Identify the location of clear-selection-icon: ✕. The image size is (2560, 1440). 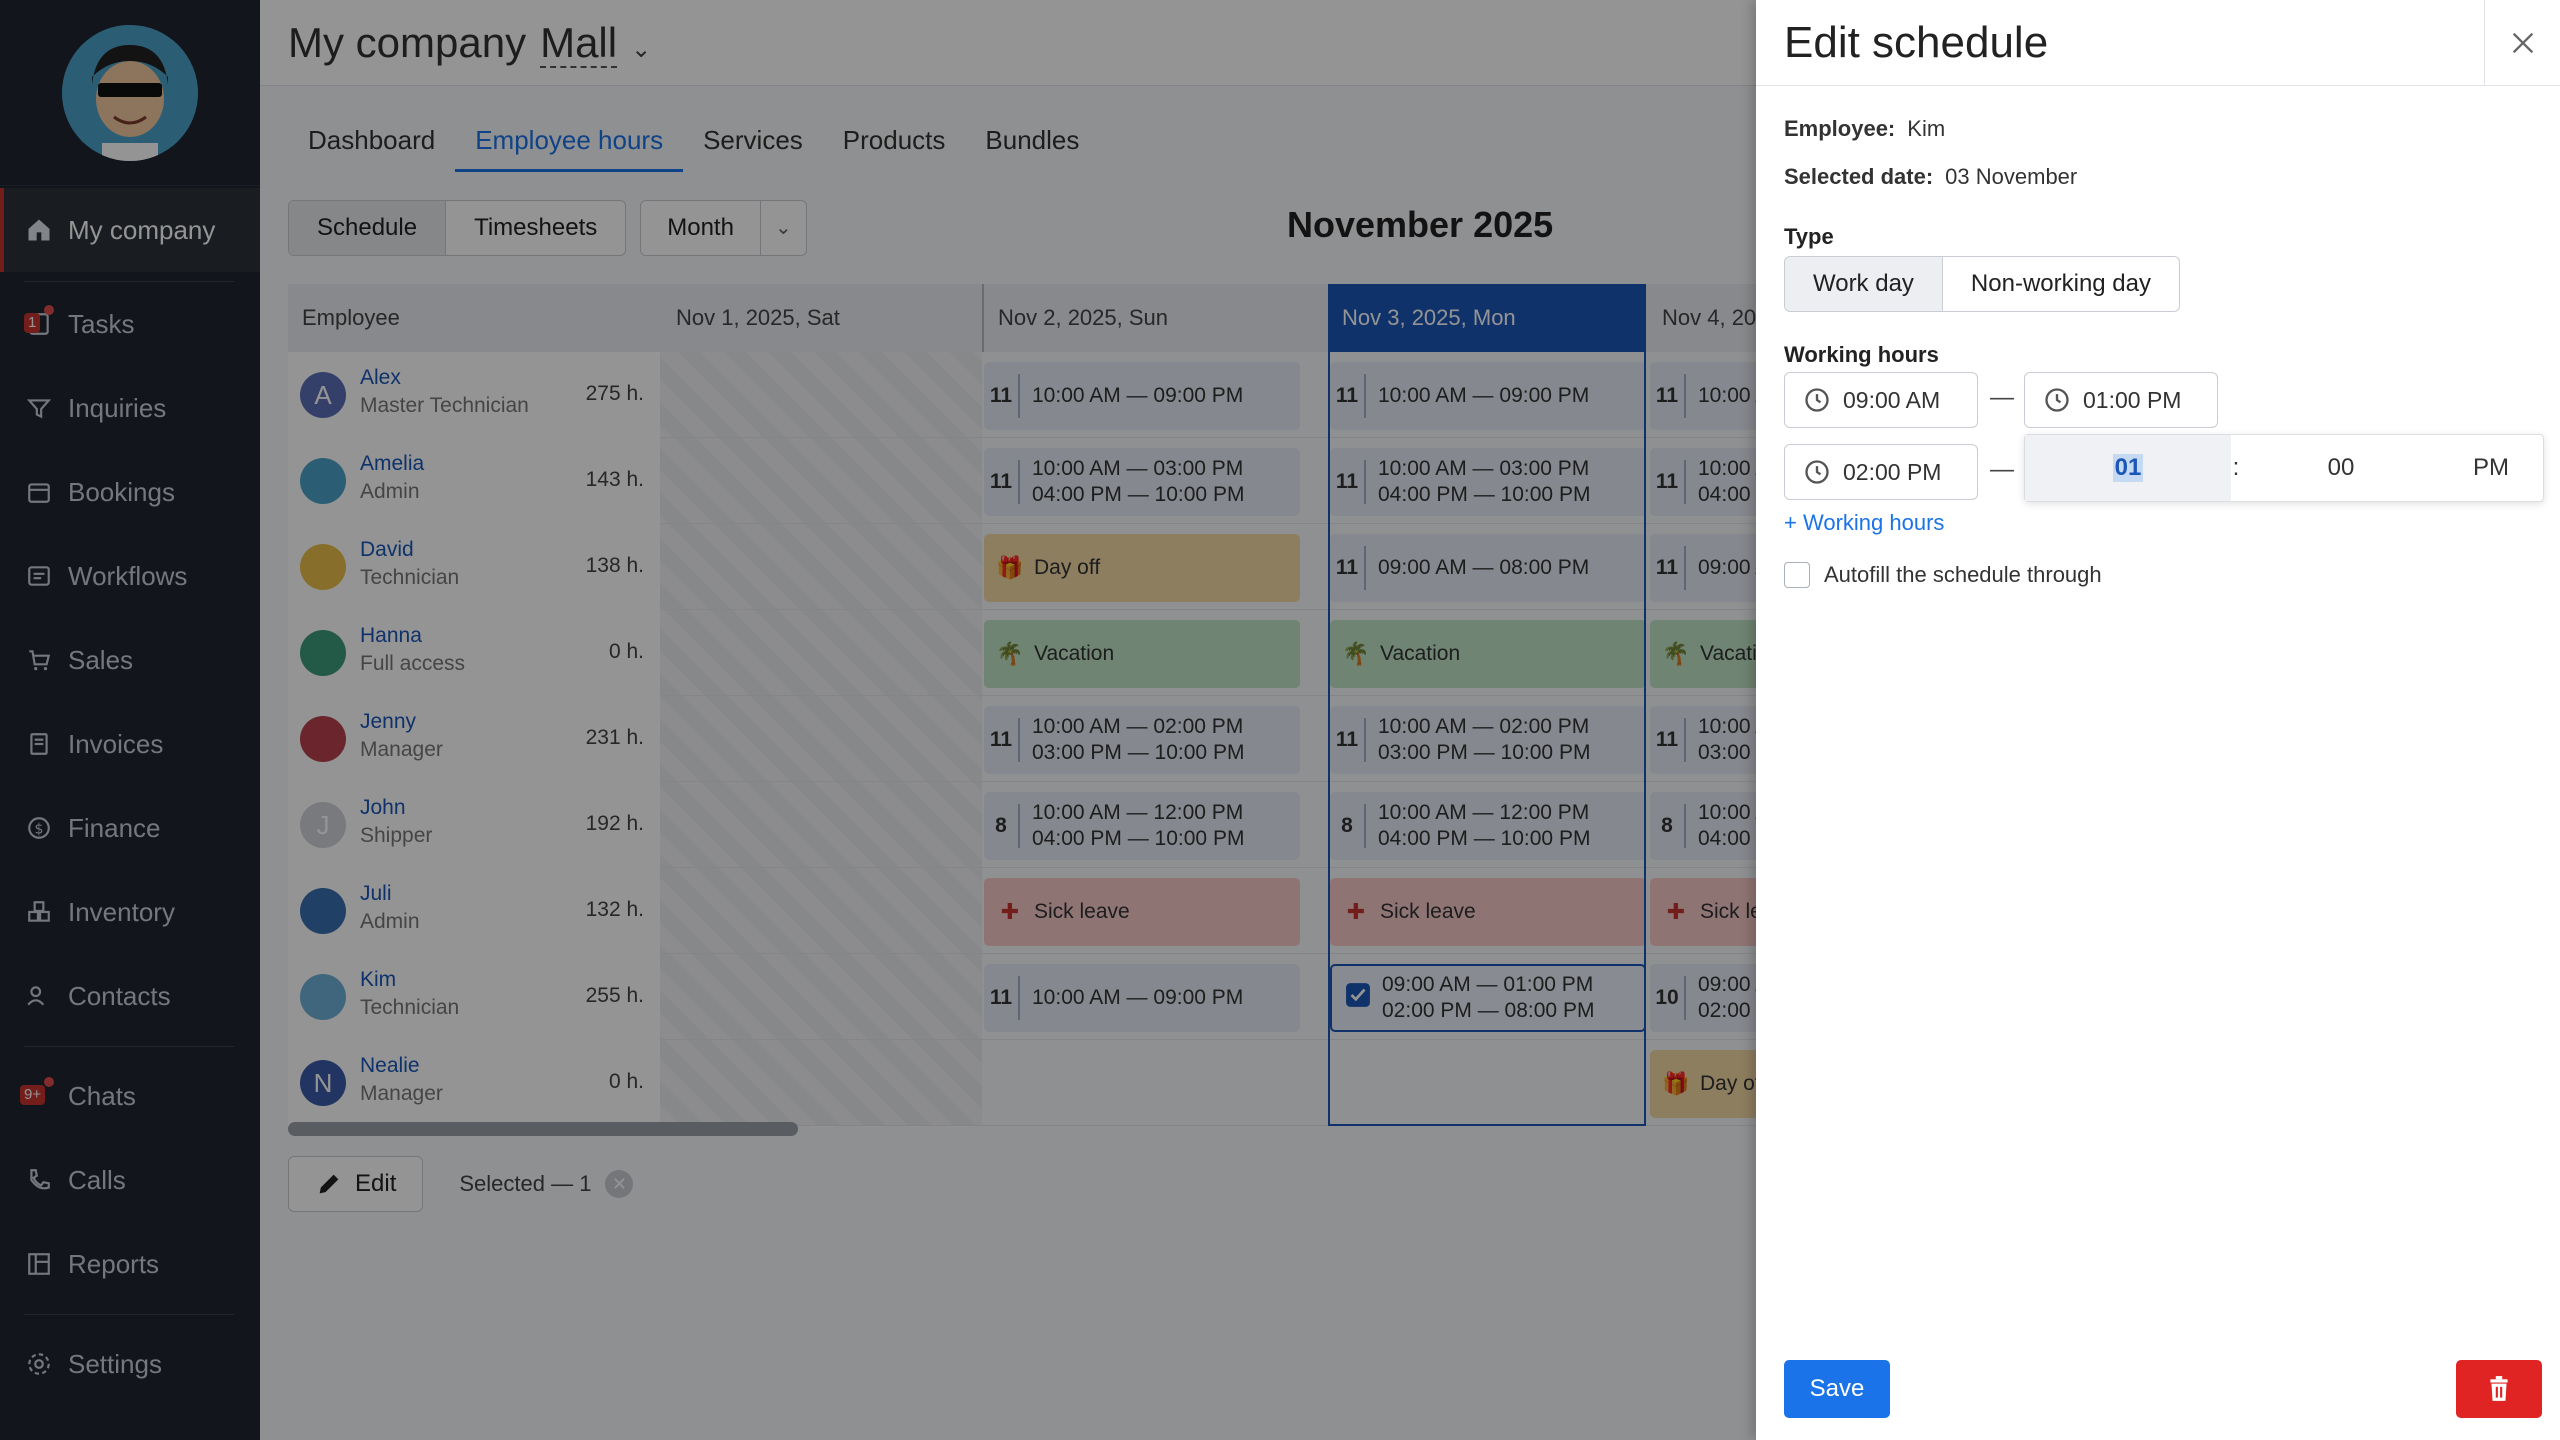
(619, 1184).